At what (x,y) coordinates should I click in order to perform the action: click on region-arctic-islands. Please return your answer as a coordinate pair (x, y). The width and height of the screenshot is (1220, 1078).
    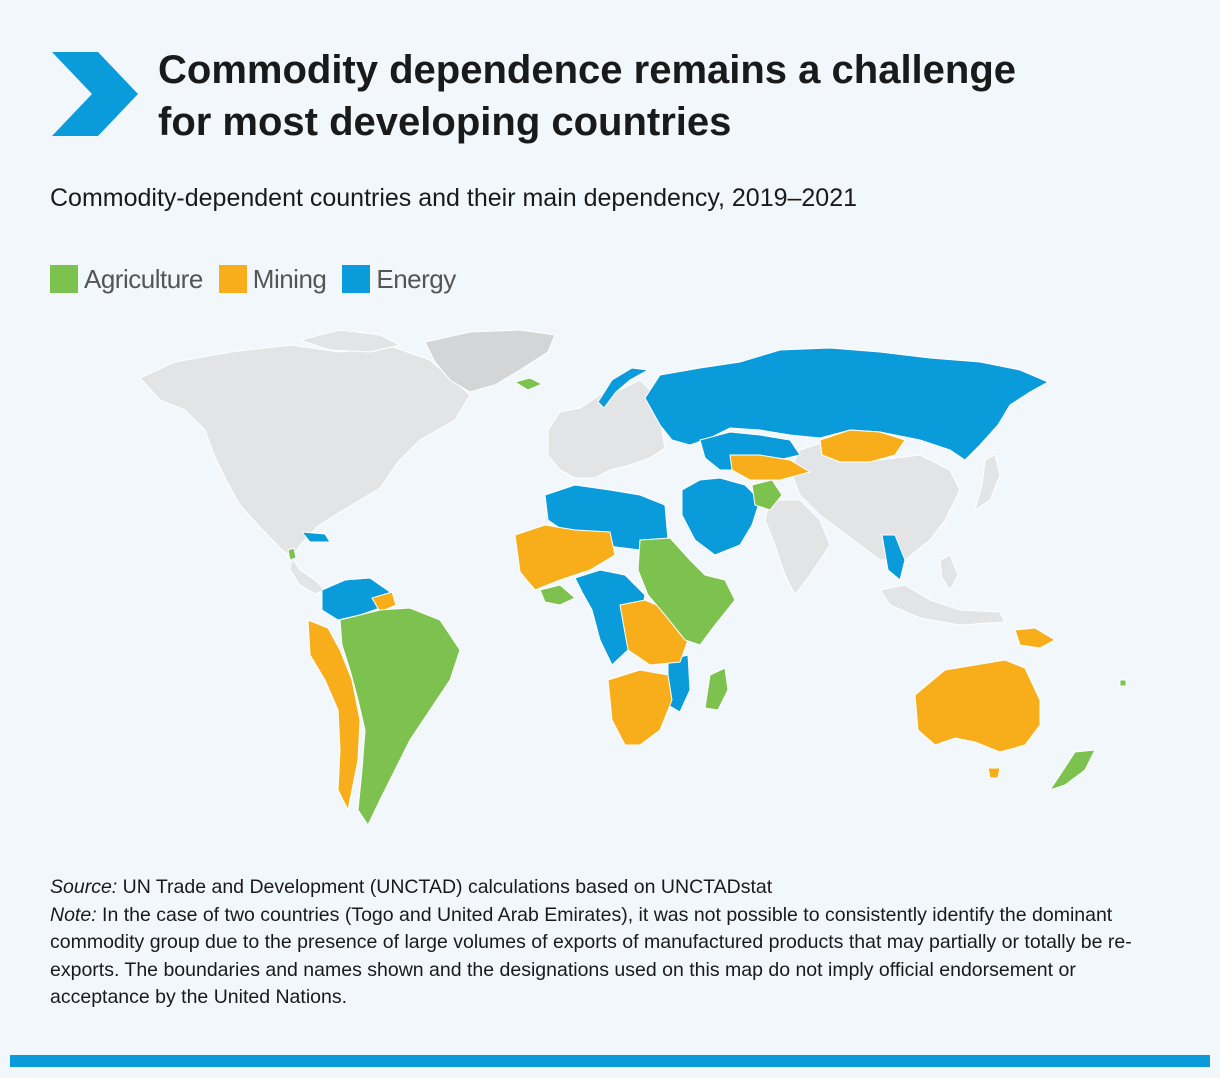
    Looking at the image, I should click on (350, 341).